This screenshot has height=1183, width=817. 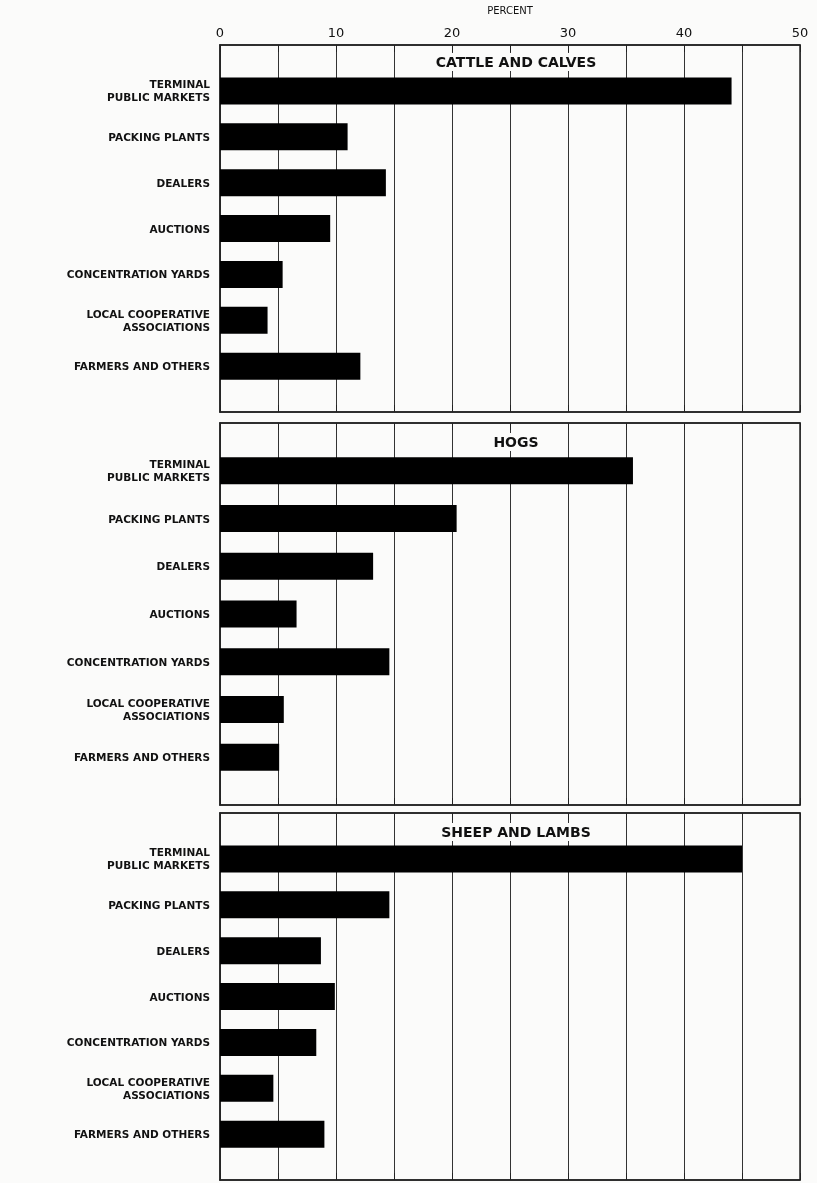 I want to click on x-tick-label: 30, so click(x=568, y=32).